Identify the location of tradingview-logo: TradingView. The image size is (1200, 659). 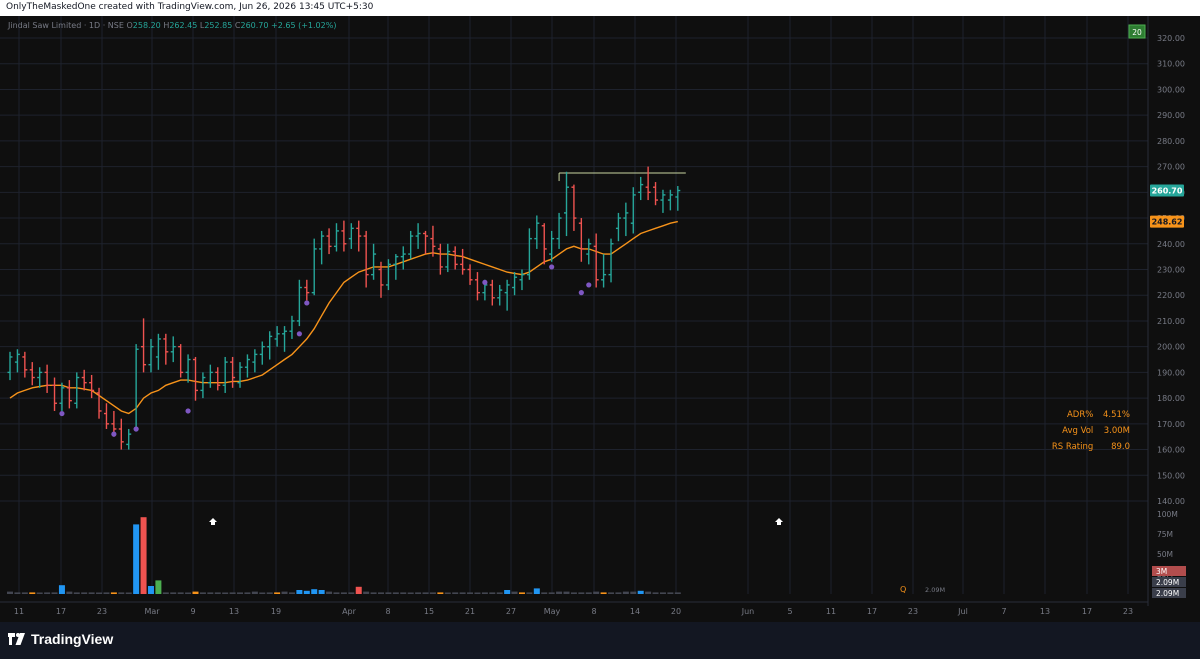
(60, 639).